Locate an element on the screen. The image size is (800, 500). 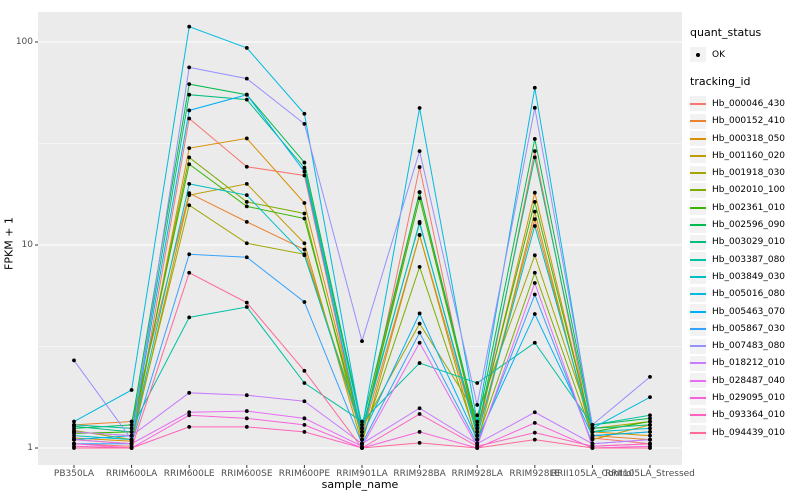
legend-item-label: Hb_001160_020 is located at coordinates (749, 155).